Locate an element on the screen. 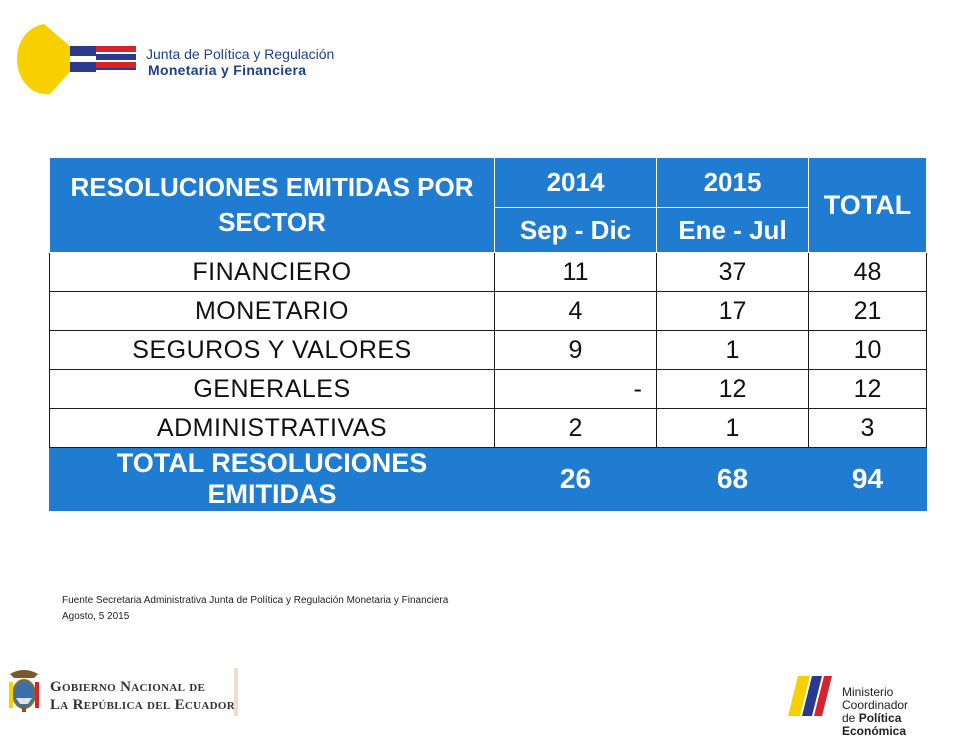  header-year-2015: 2015 is located at coordinates (732, 182).